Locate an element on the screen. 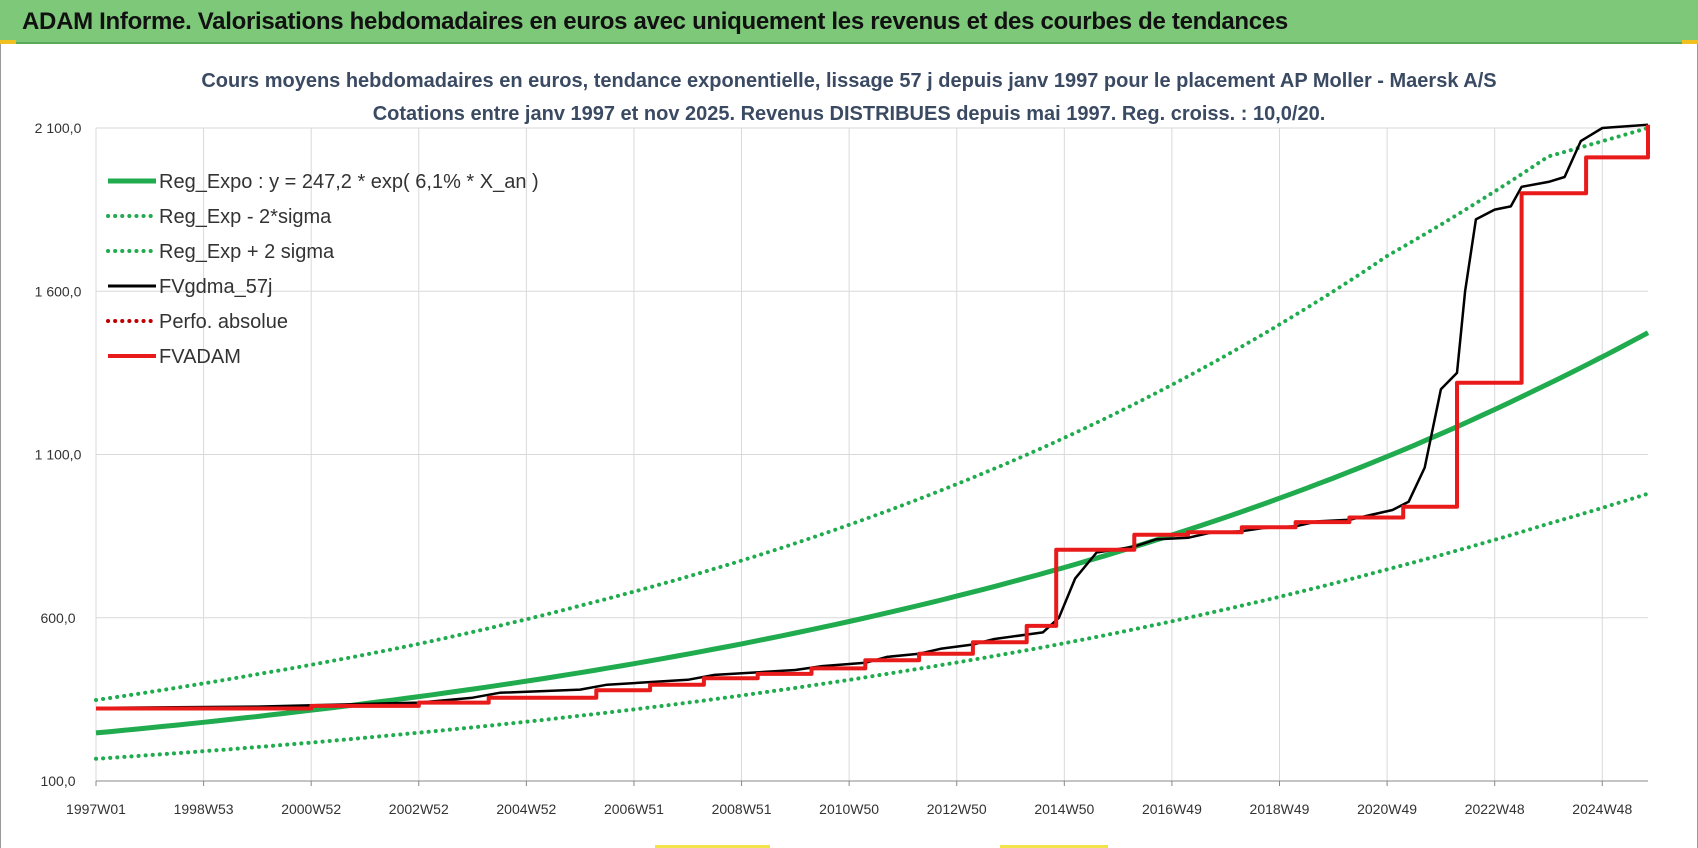  legend-item-absolute-performance: Perfo. absolue is located at coordinates (197, 322).